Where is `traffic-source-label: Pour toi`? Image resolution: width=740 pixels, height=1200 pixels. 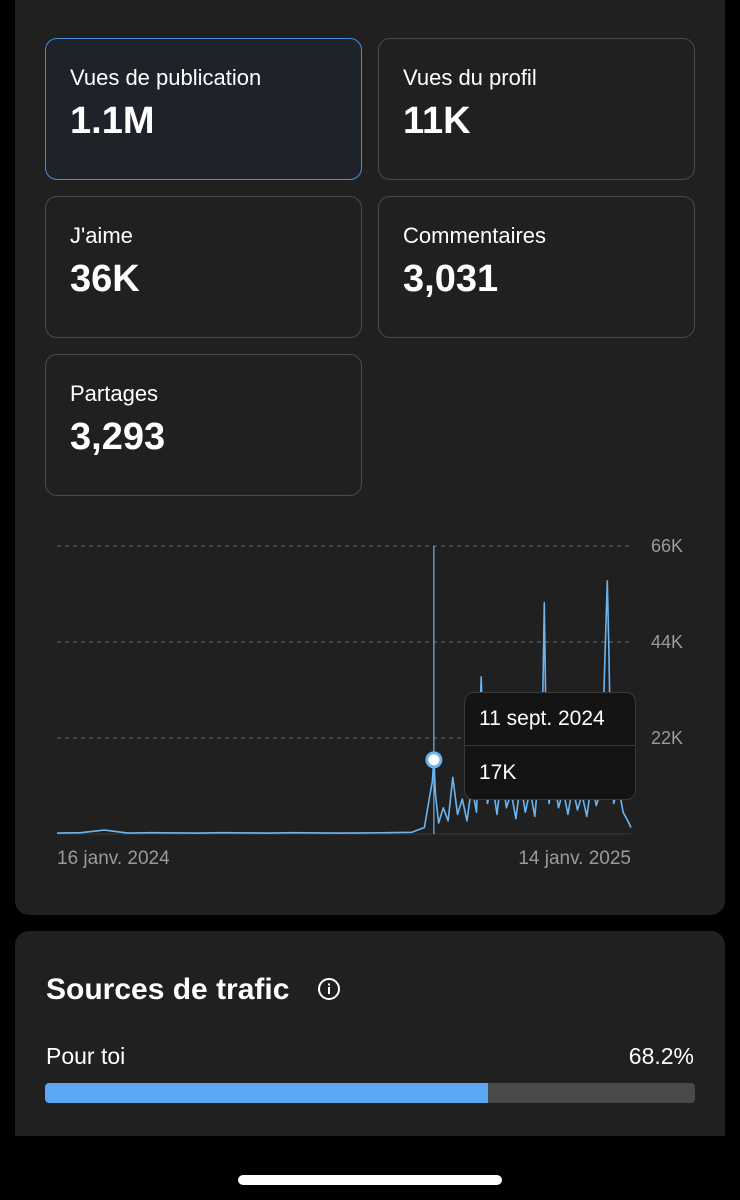
traffic-source-label: Pour toi is located at coordinates (86, 1056).